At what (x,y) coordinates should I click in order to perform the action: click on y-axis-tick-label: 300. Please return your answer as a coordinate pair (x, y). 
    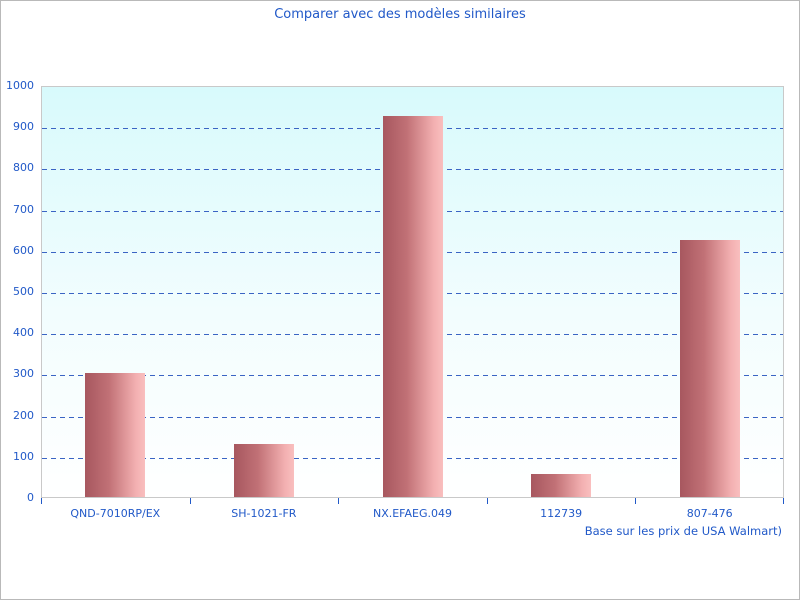
    Looking at the image, I should click on (23, 374).